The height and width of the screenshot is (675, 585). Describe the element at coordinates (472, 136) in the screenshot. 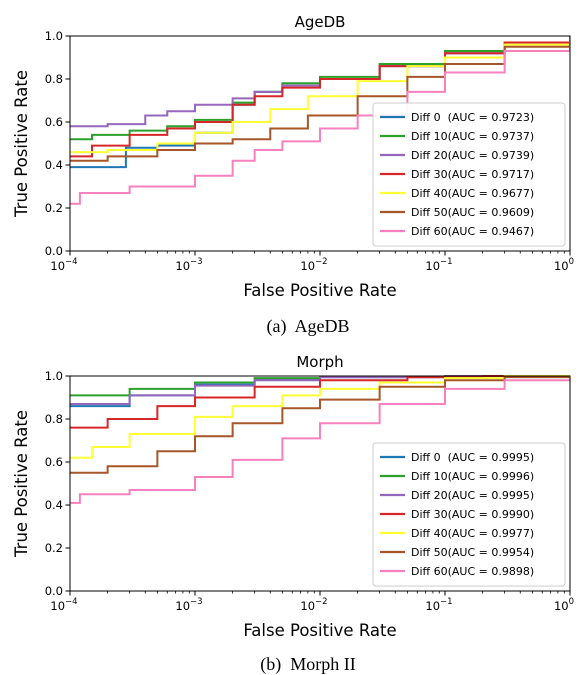

I see `legend-entry-1: Diff 10(AUC = 0.9737)` at that location.